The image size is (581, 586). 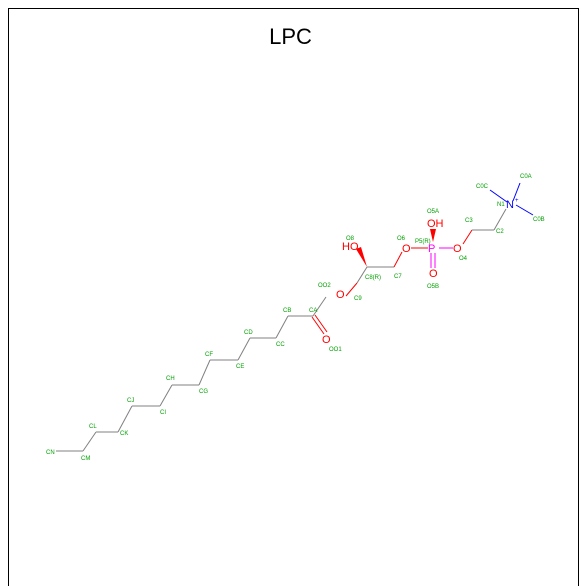 I want to click on bond-cg-cf, so click(x=204, y=372).